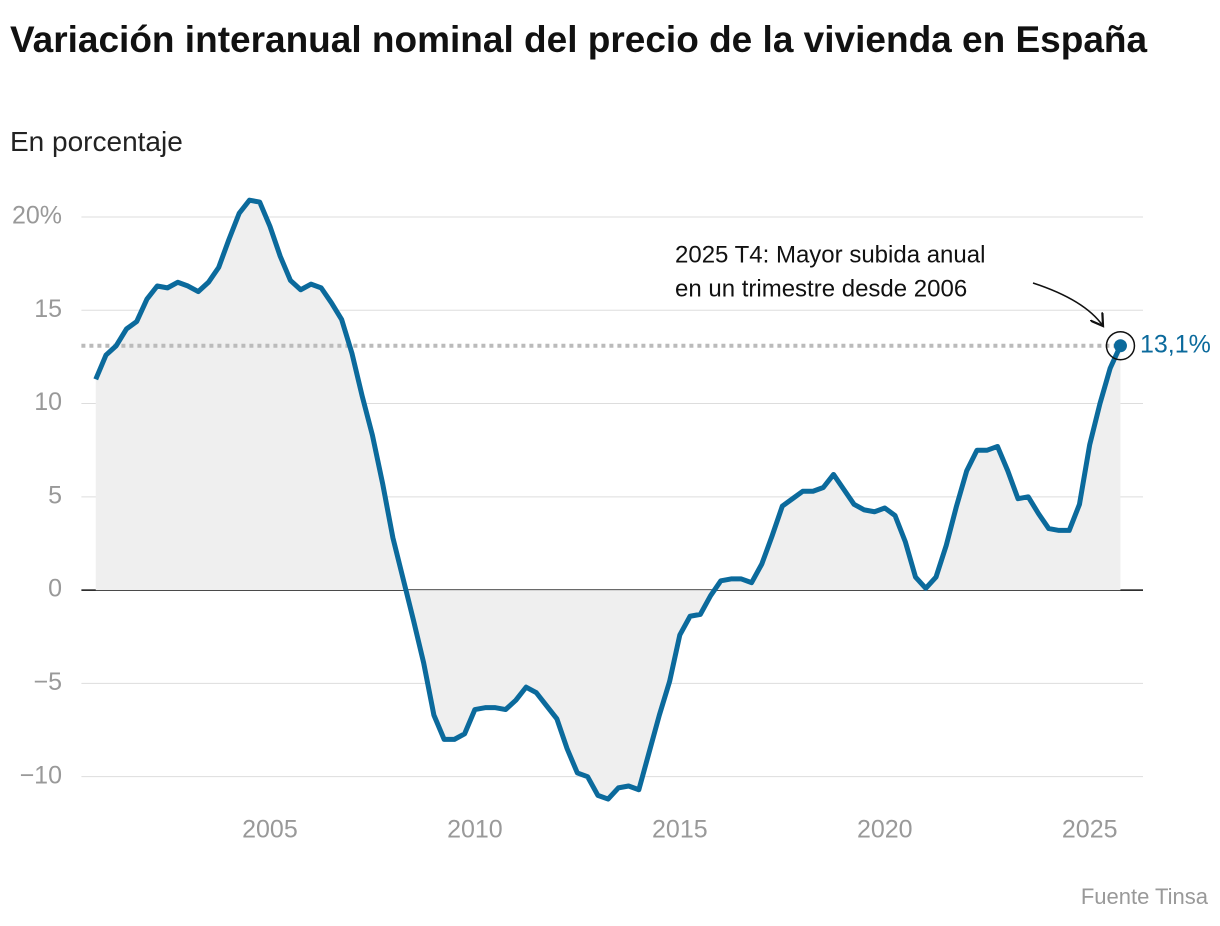 The image size is (1220, 926). I want to click on y-tick-label: 5, so click(55, 495).